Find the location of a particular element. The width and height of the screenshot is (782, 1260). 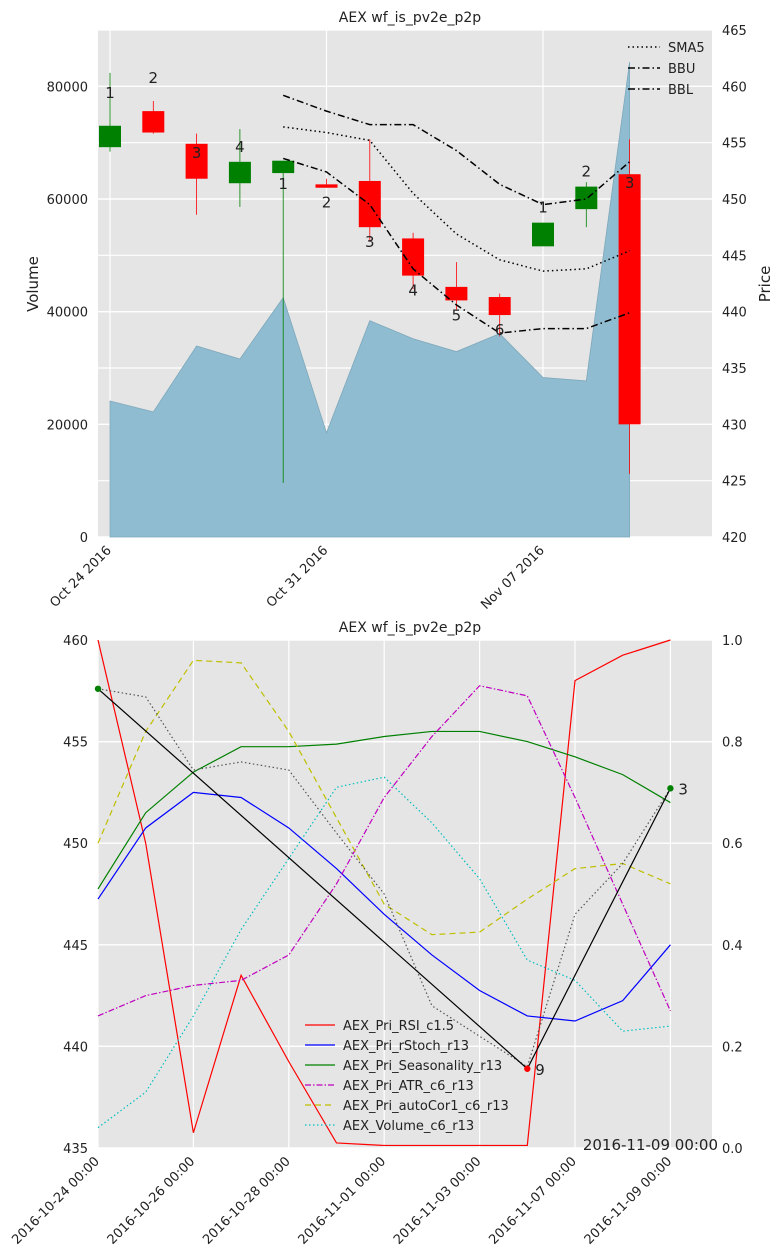

cursor-date-label: 2016-11-09 00:00 is located at coordinates (650, 1145).